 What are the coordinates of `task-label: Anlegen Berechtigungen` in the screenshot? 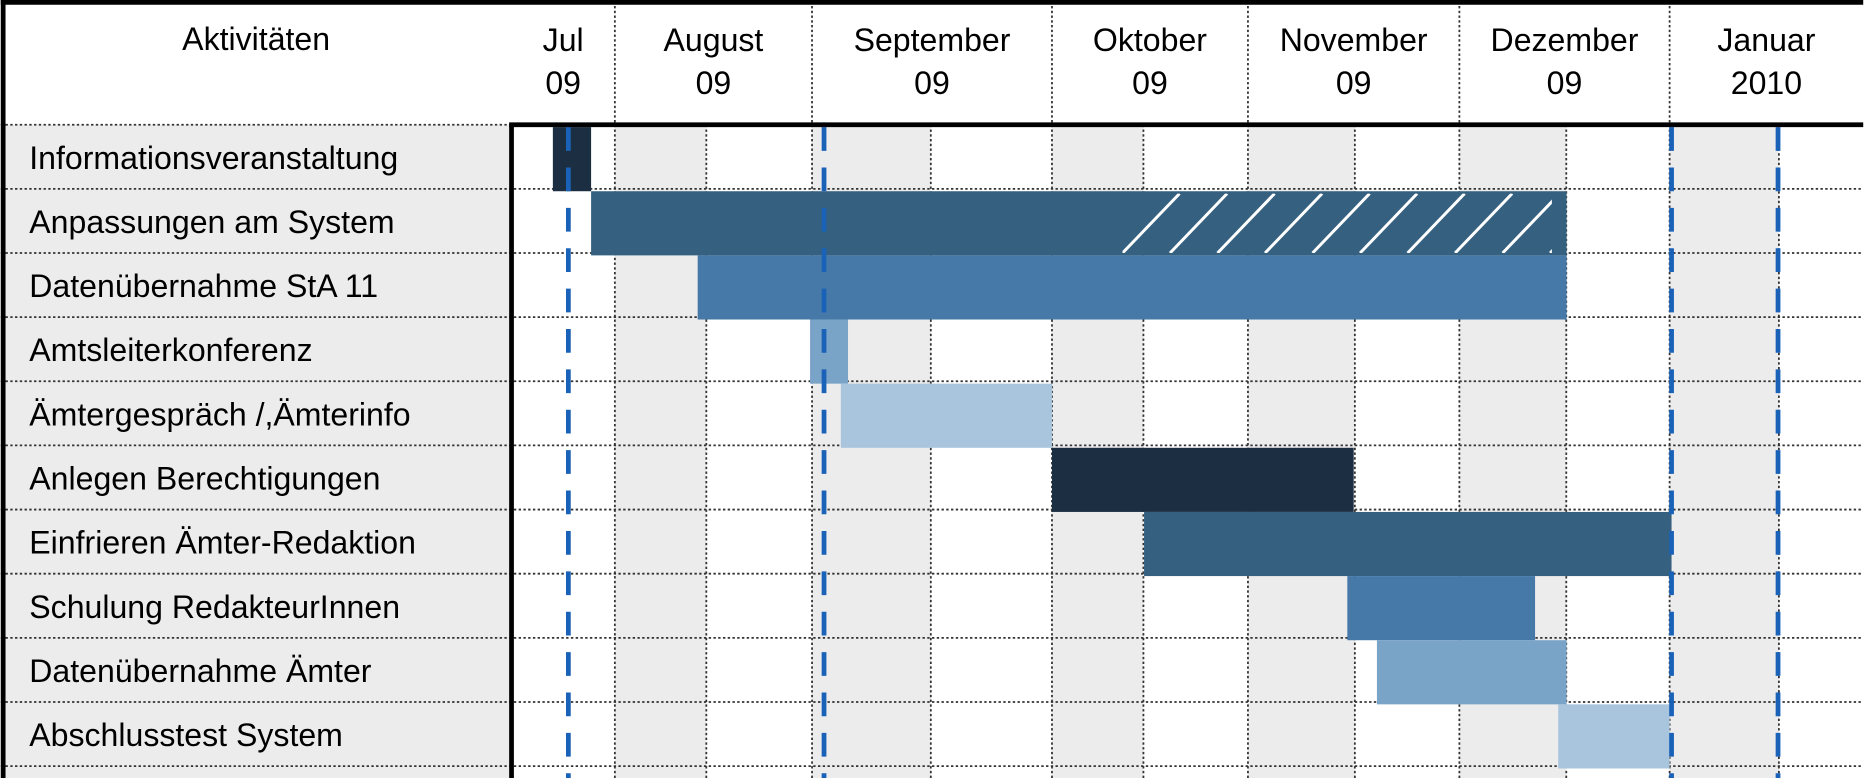 It's located at (204, 479).